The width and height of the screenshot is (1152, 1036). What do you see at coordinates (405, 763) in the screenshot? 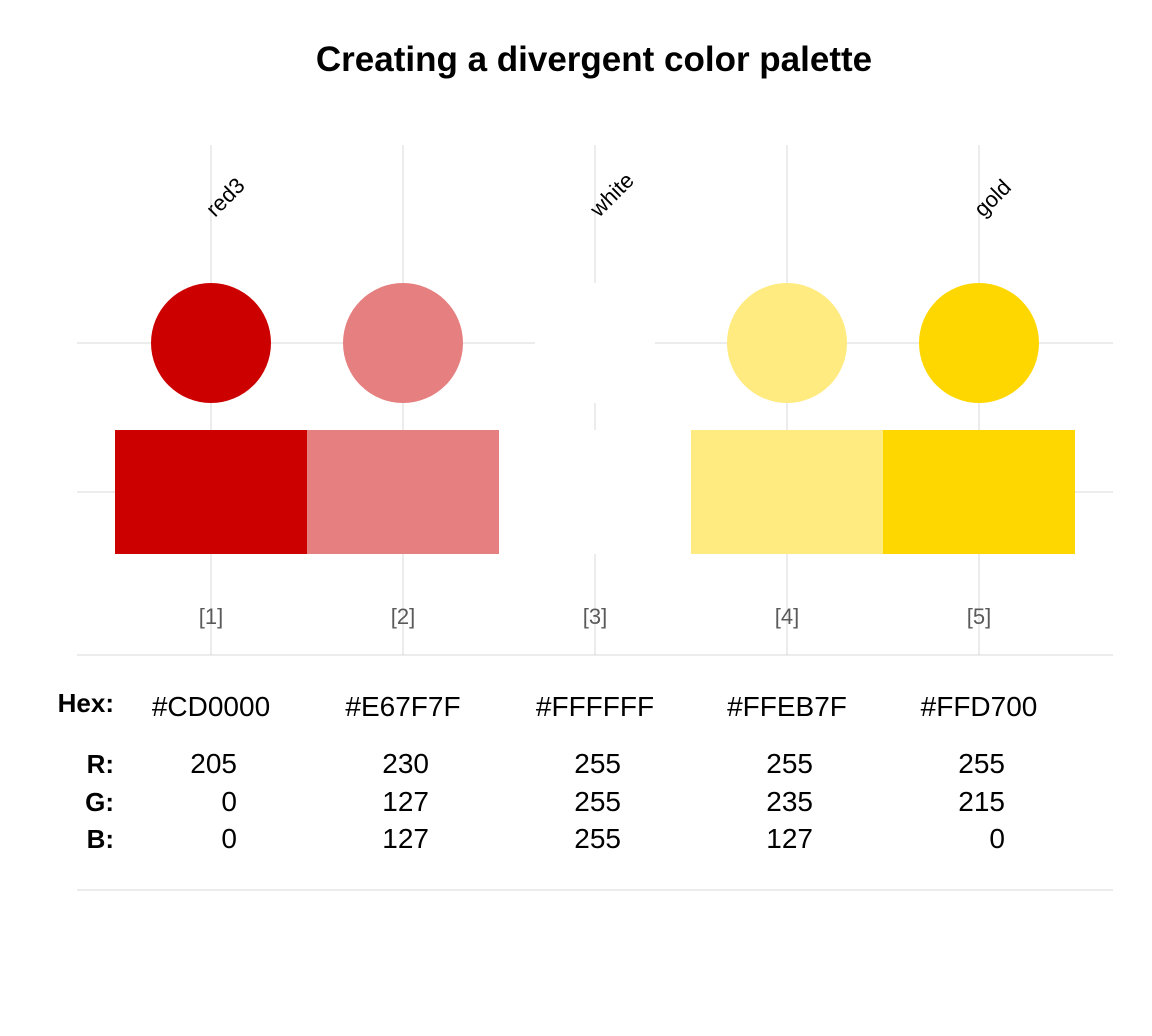
I see `r-value-2: 230` at bounding box center [405, 763].